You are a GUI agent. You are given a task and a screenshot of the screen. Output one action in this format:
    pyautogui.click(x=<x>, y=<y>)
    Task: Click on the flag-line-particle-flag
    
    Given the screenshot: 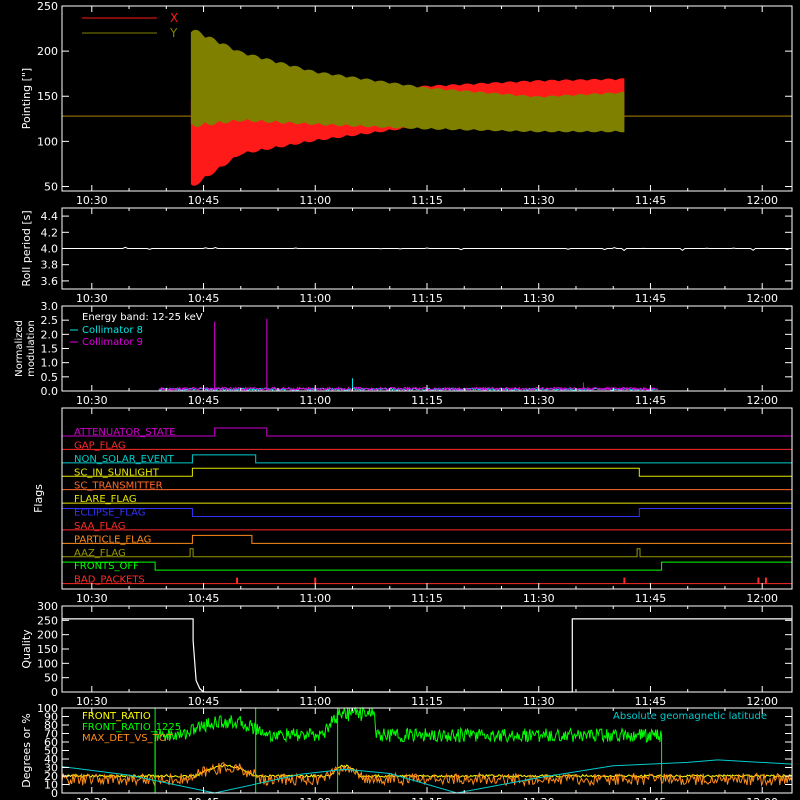 What is the action you would take?
    pyautogui.click(x=427, y=539)
    